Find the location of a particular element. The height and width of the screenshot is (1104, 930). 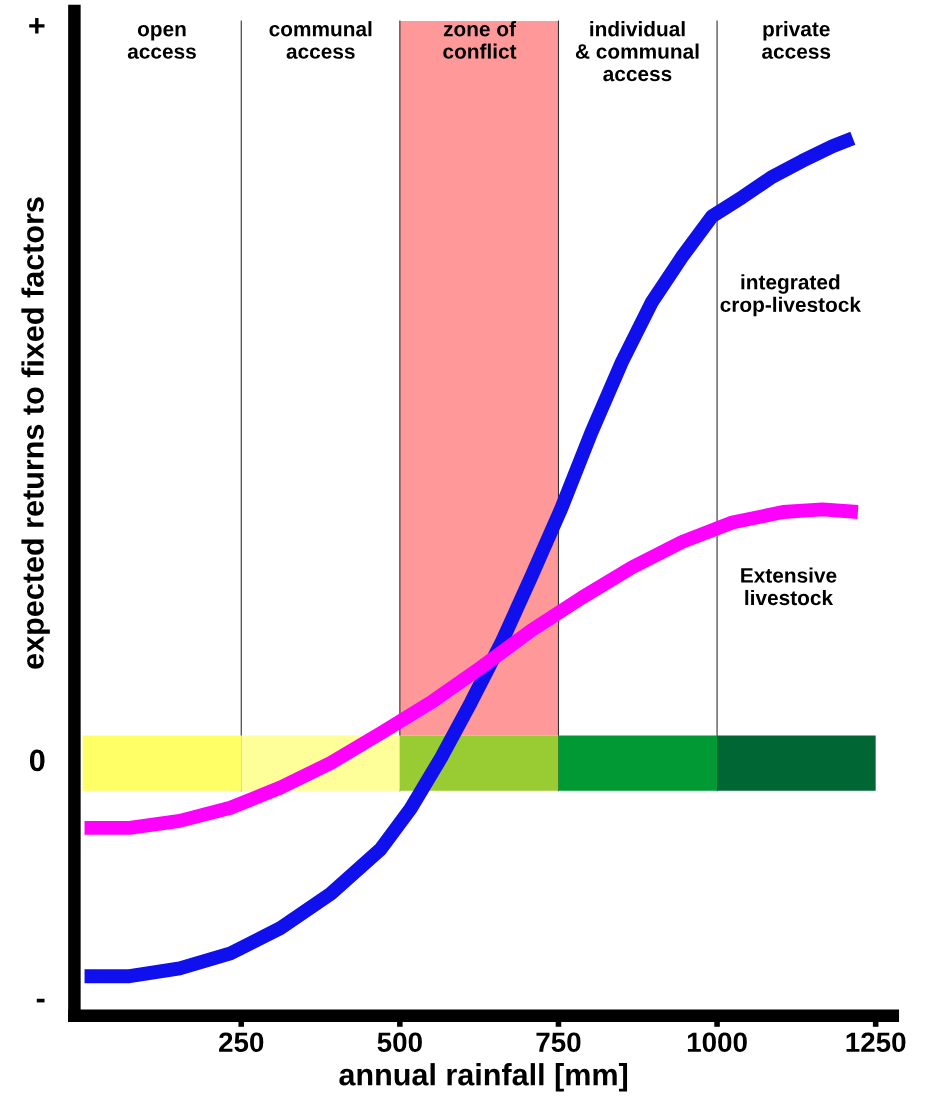

x-tick-label: 750 is located at coordinates (558, 1042).